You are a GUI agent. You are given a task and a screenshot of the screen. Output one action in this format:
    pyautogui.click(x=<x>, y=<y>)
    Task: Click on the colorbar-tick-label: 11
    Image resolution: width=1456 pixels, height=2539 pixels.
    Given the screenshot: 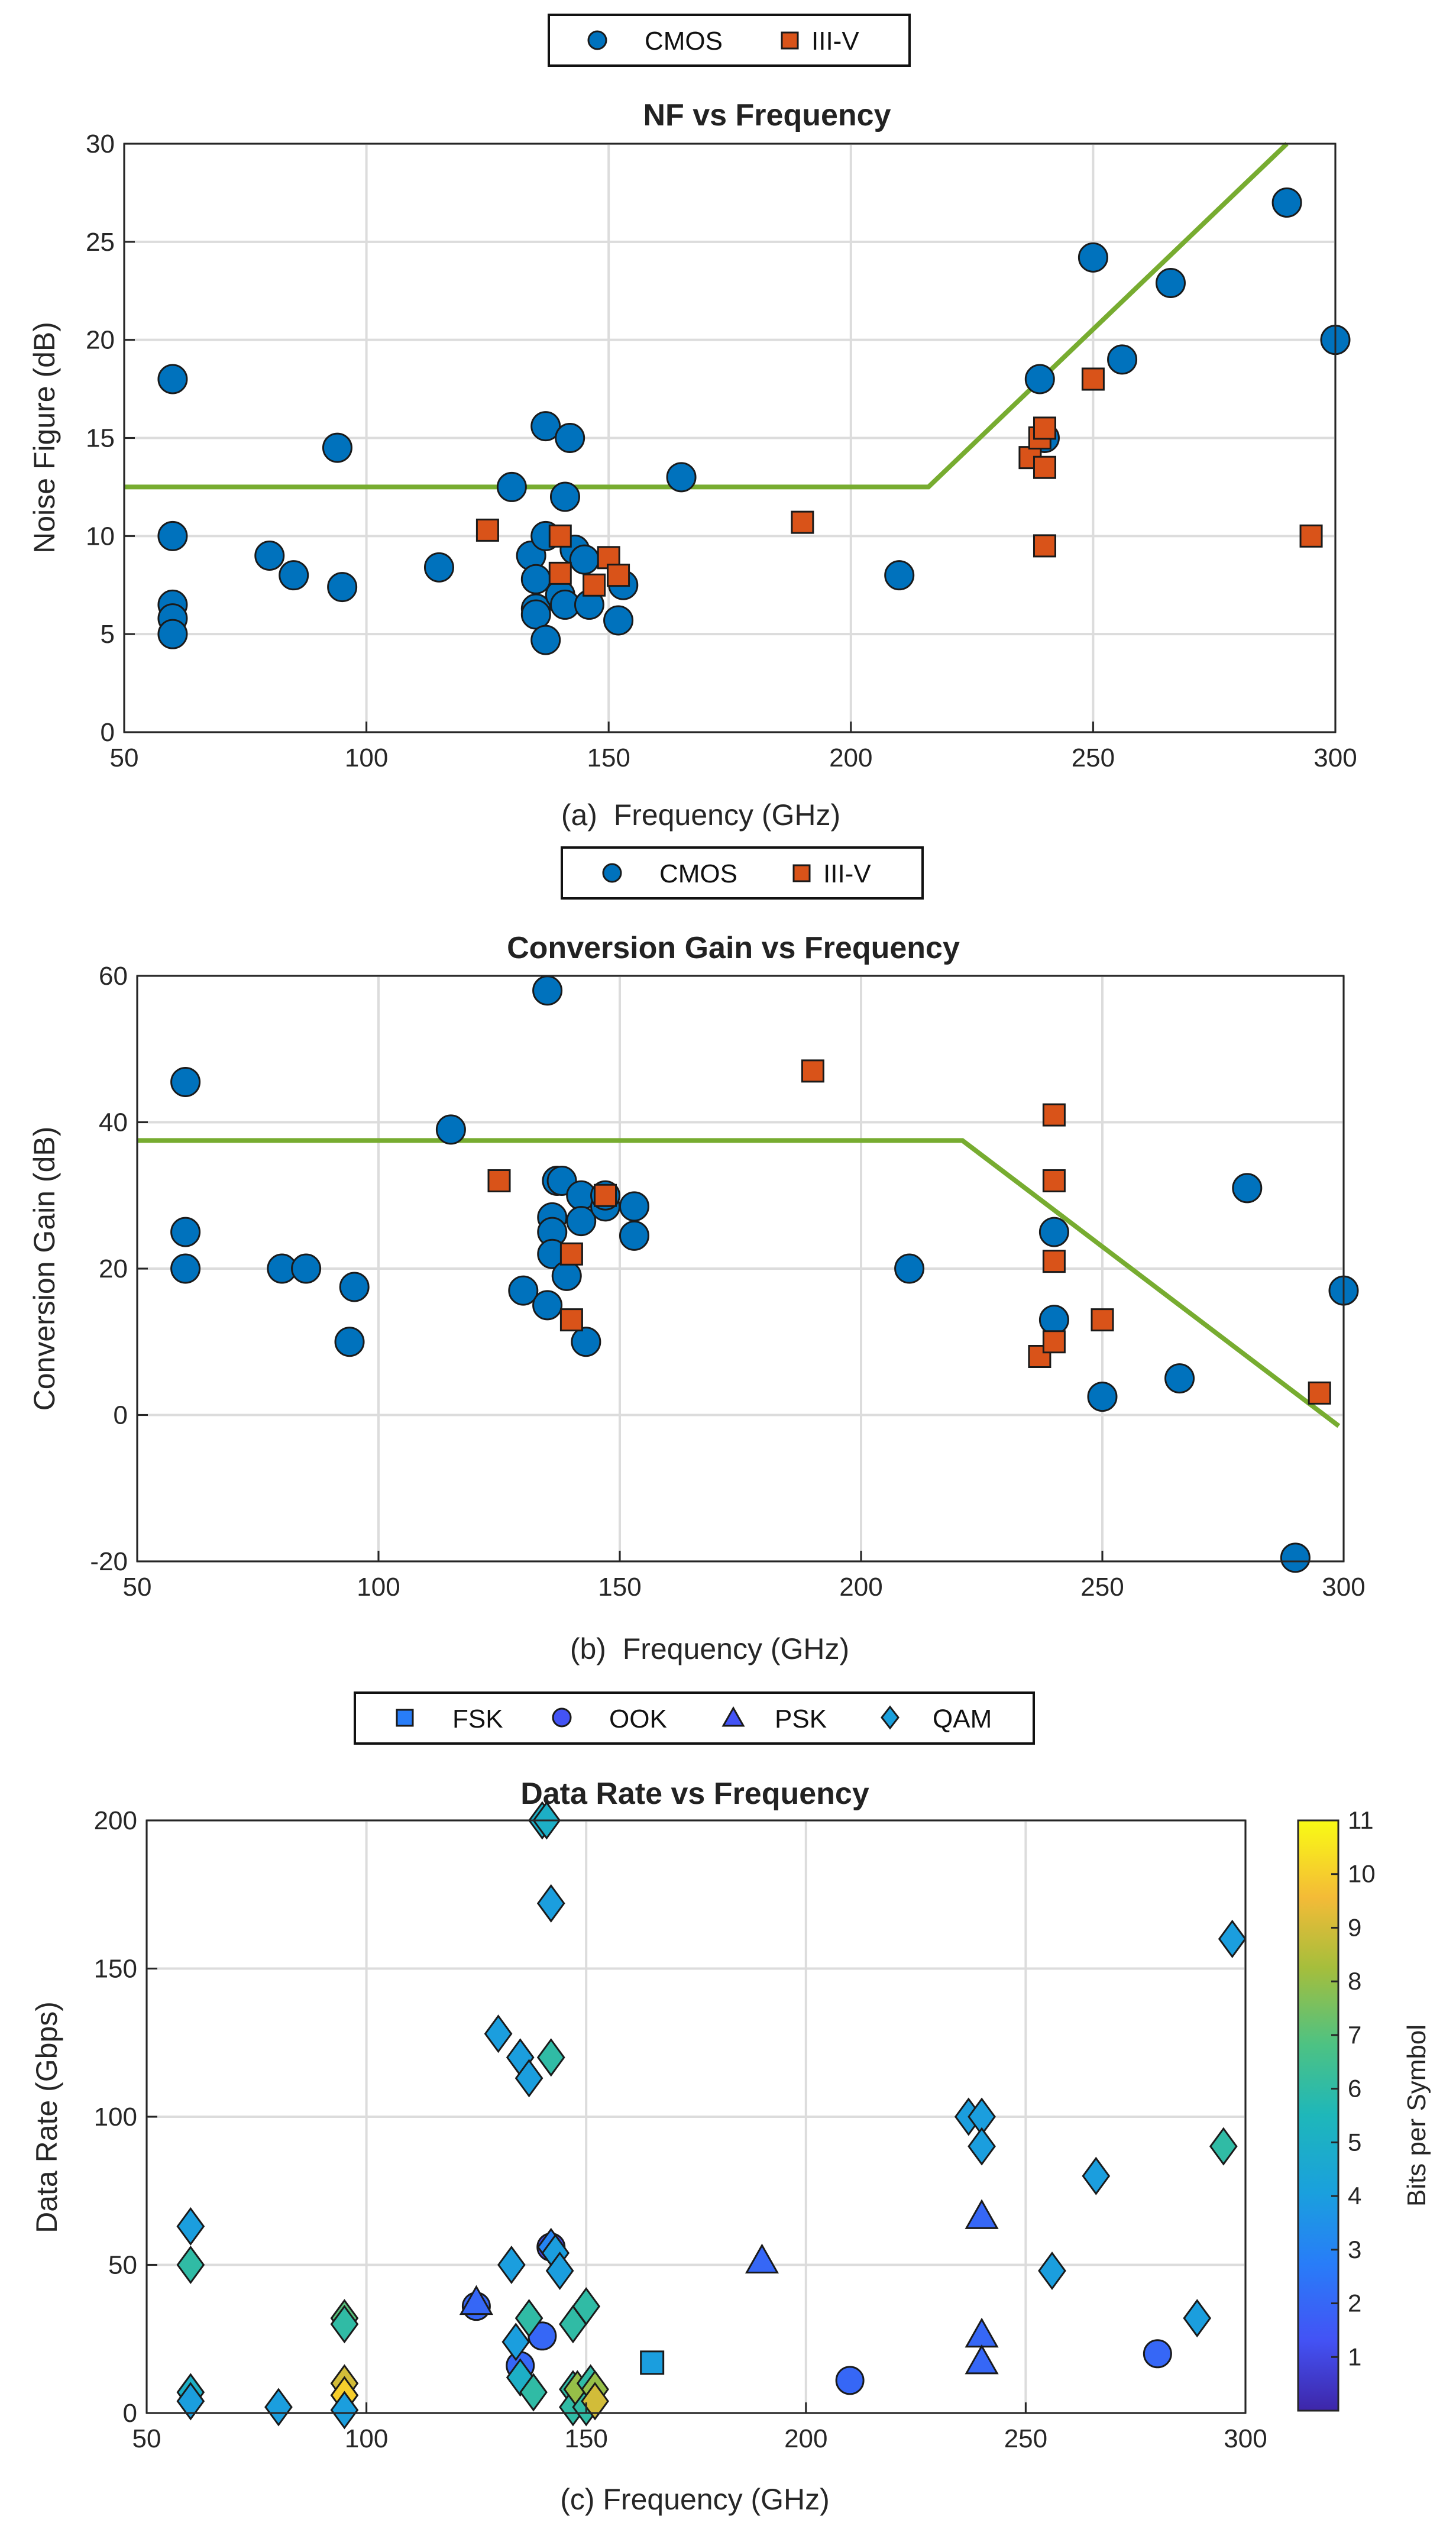 What is the action you would take?
    pyautogui.click(x=1361, y=1820)
    